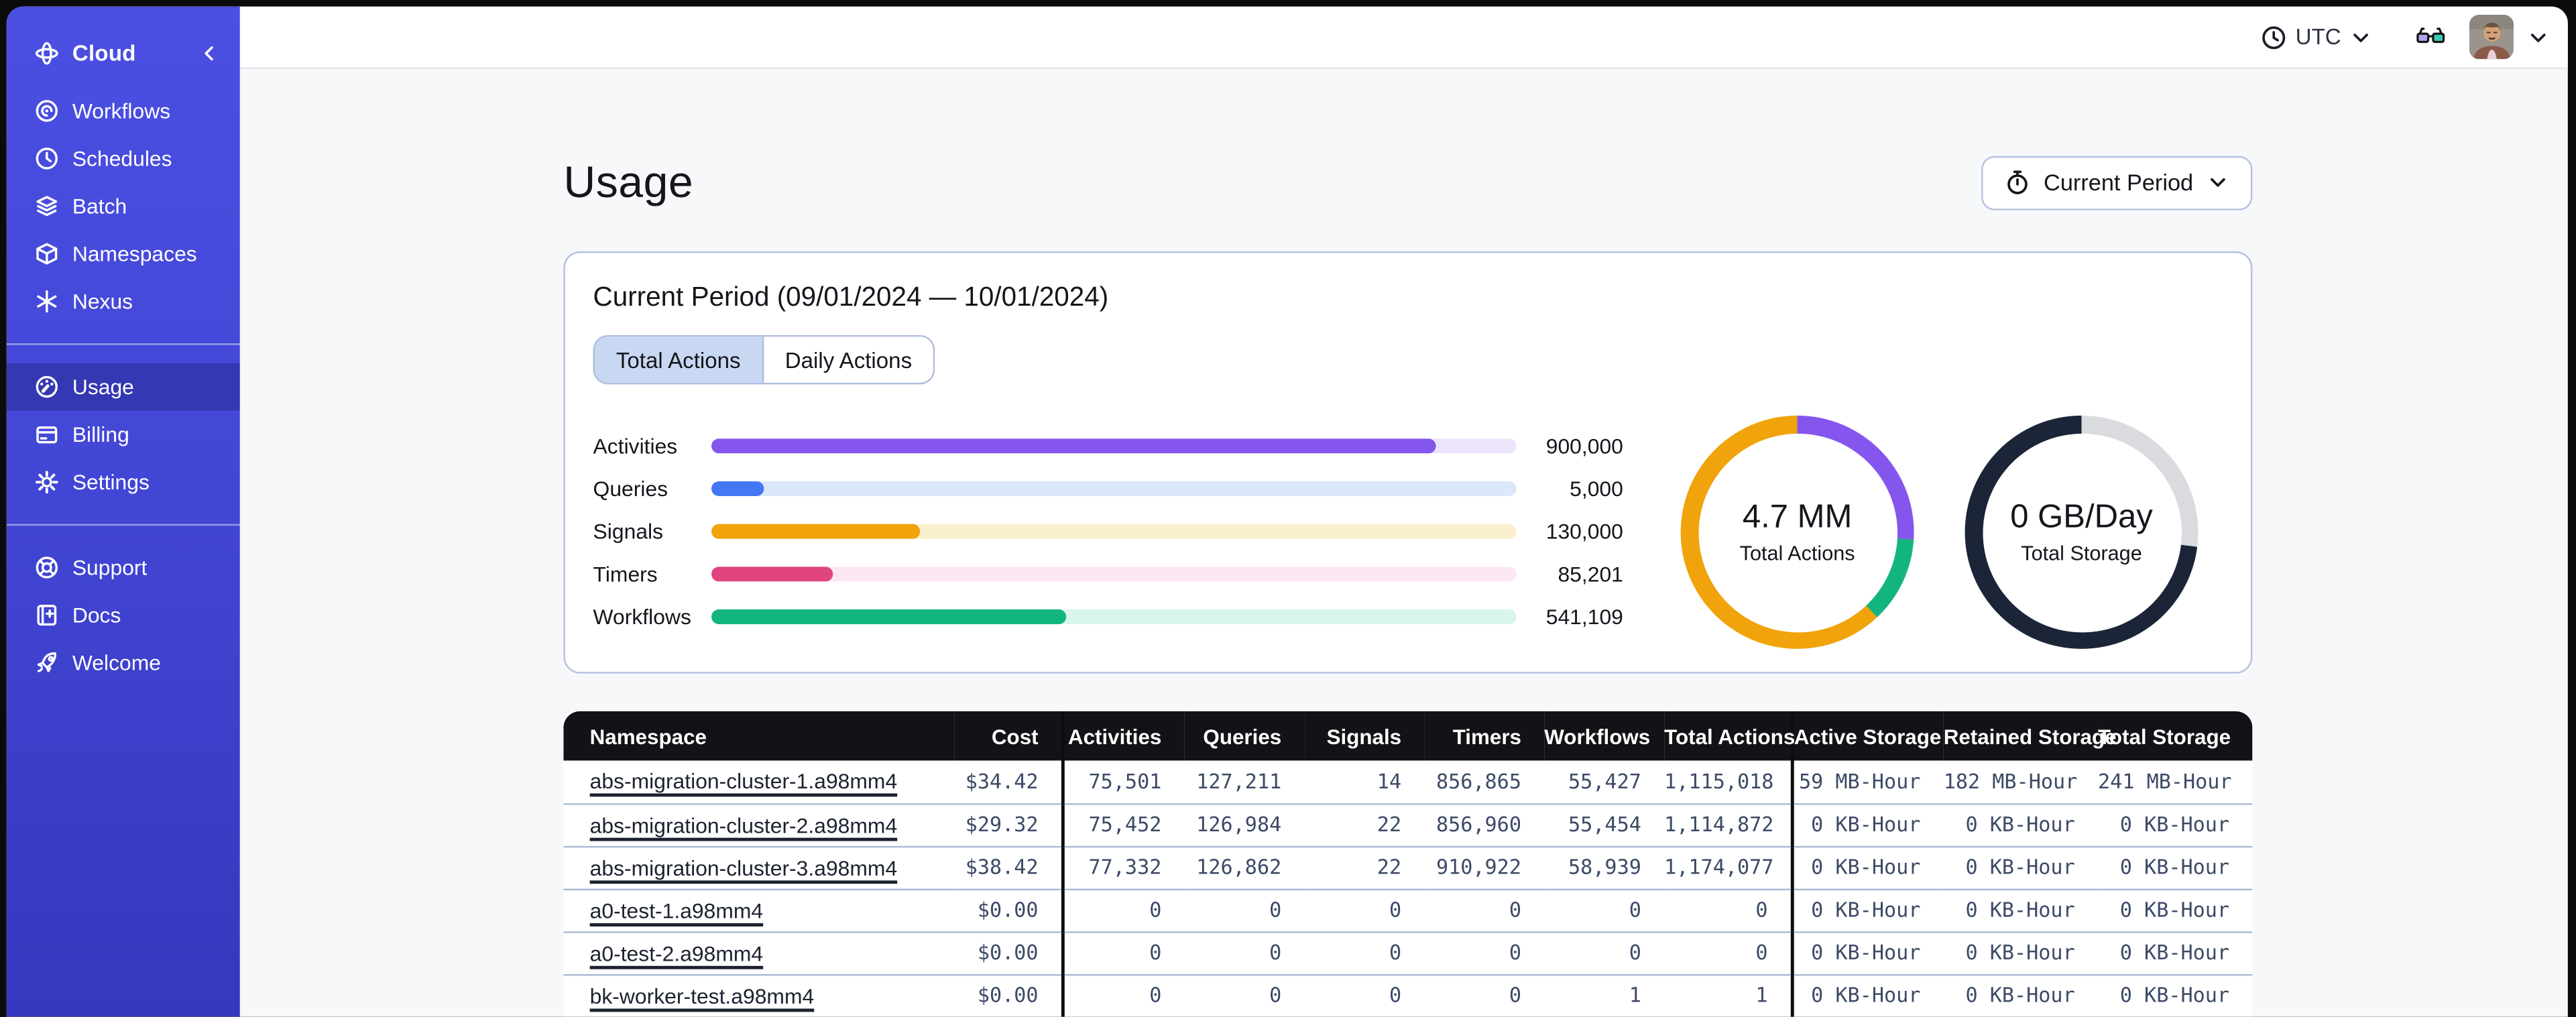  Describe the element at coordinates (46, 53) in the screenshot. I see `temporal-logo-icon` at that location.